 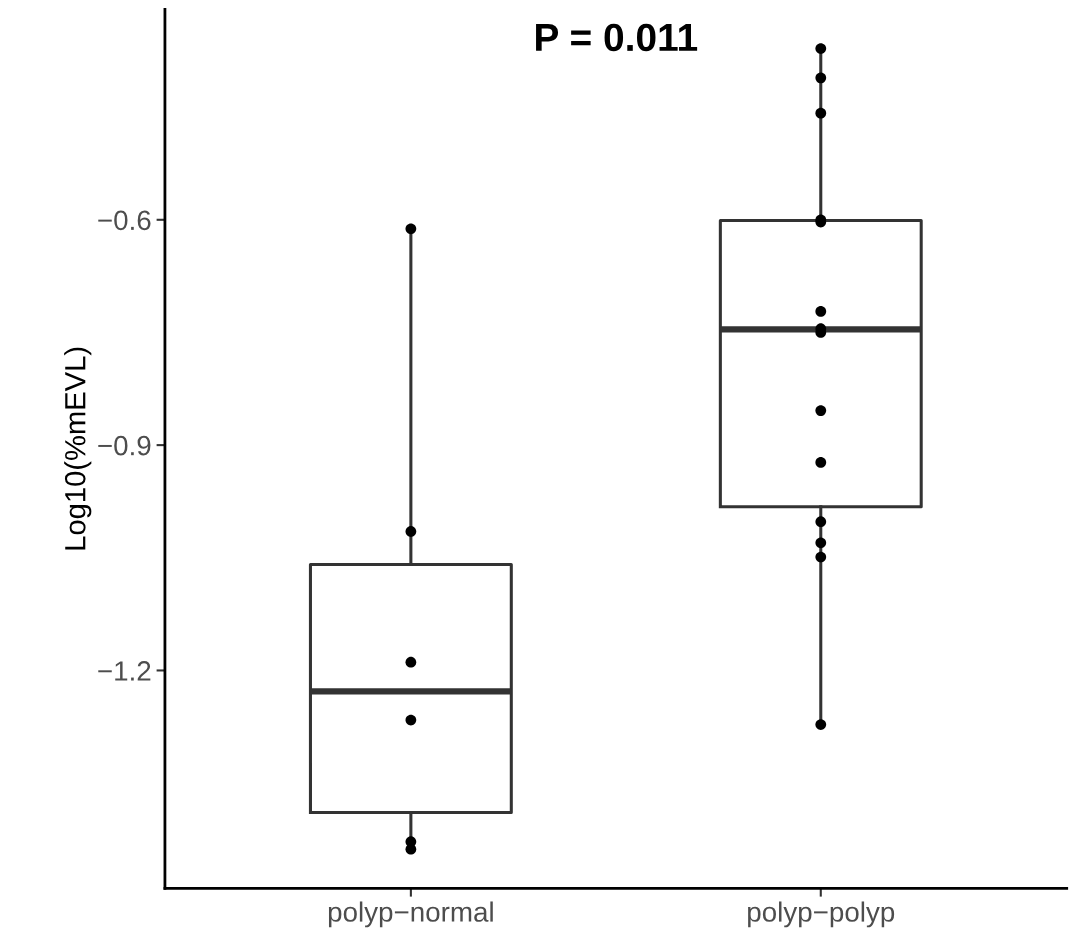 What do you see at coordinates (124, 445) in the screenshot?
I see `y-tick-label: −0.9` at bounding box center [124, 445].